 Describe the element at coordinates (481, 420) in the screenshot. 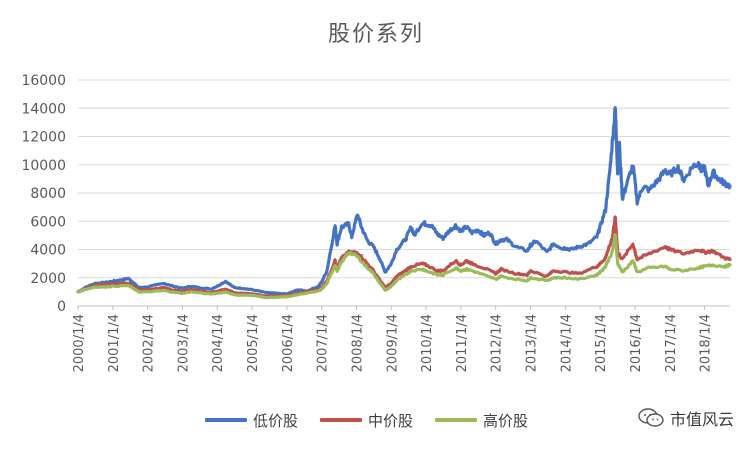

I see `legend-item: 高价股` at that location.